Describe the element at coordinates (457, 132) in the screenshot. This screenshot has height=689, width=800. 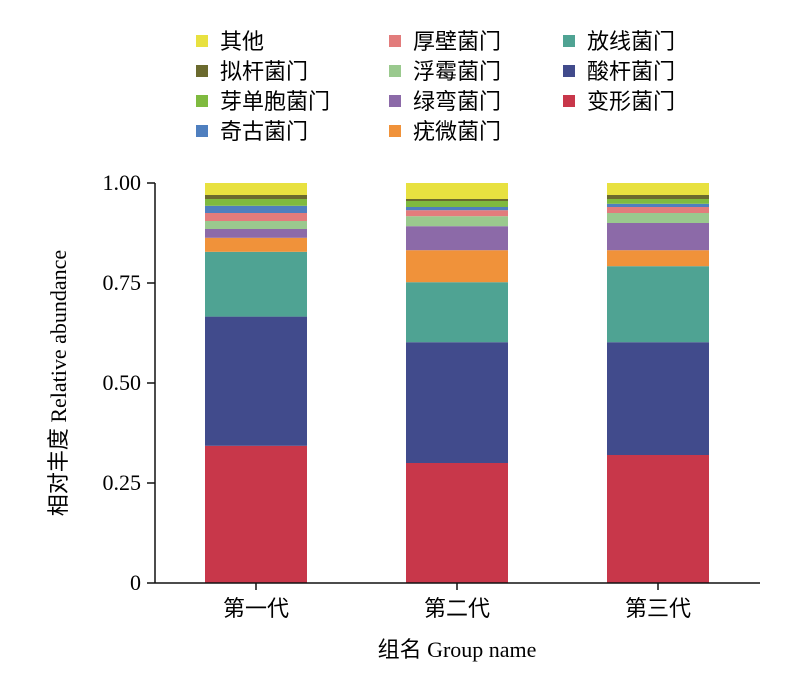
I see `legend-label: 疣微菌门` at that location.